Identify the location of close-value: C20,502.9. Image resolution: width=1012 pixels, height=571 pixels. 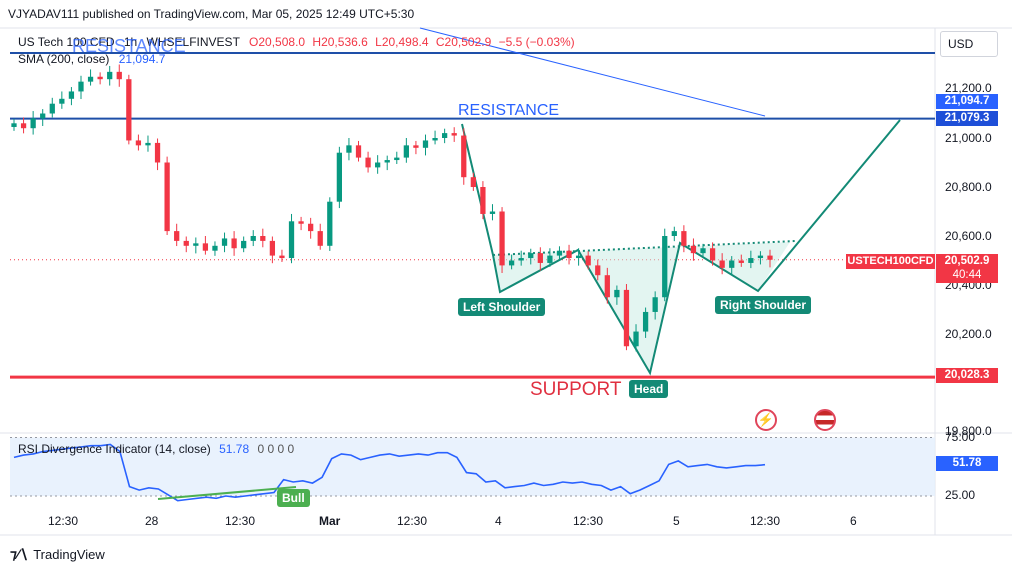
(463, 42).